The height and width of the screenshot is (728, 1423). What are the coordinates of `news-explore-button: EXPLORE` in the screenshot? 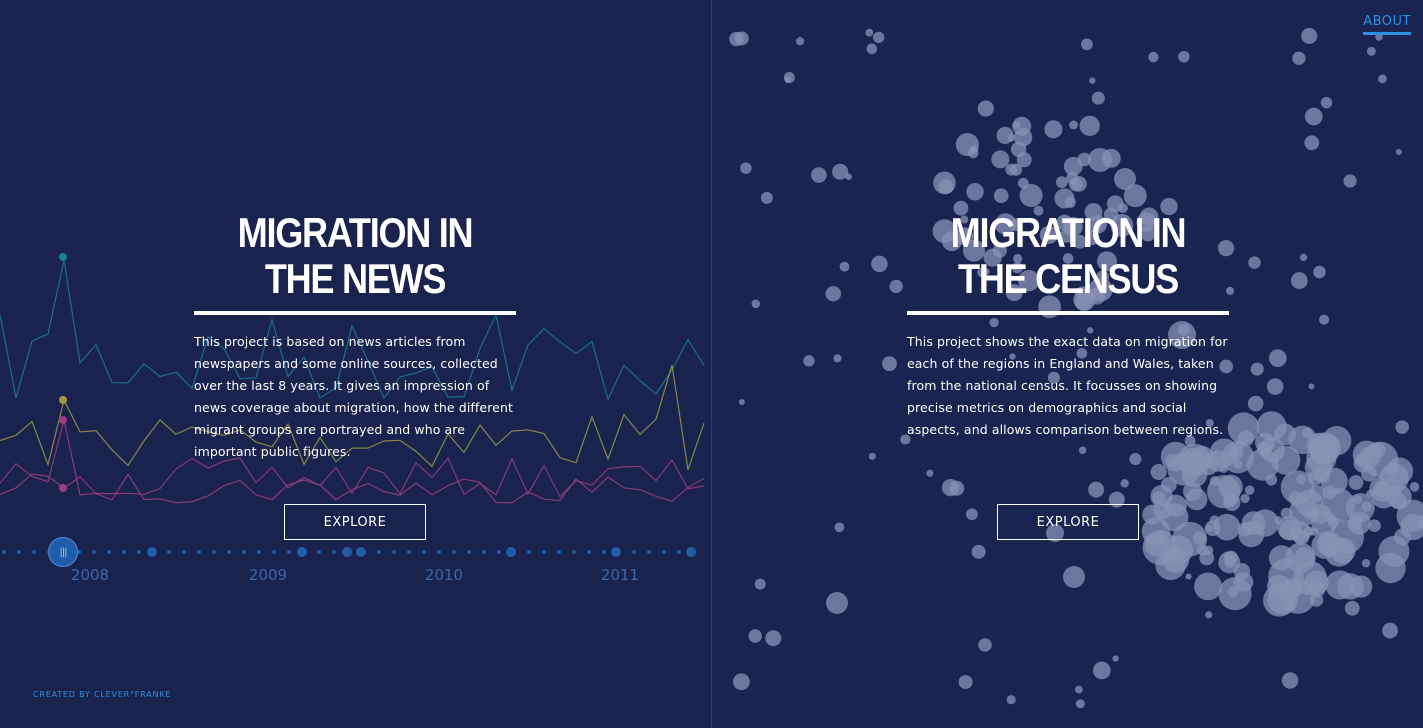 It's located at (355, 522).